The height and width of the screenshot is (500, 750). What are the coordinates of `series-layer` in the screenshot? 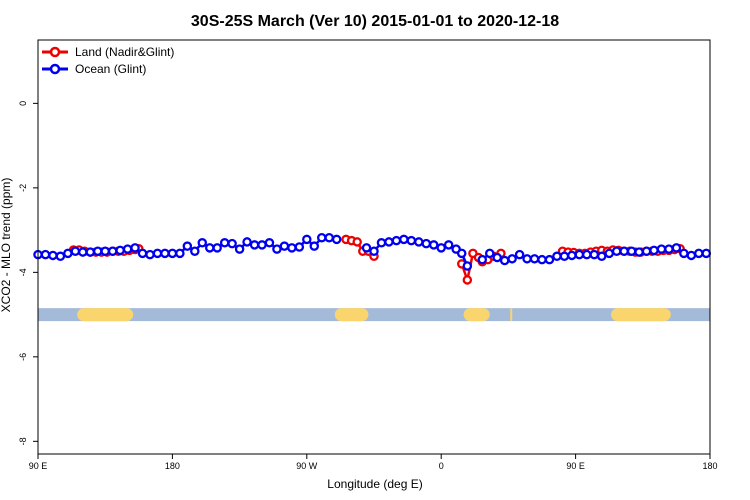 It's located at (372, 258).